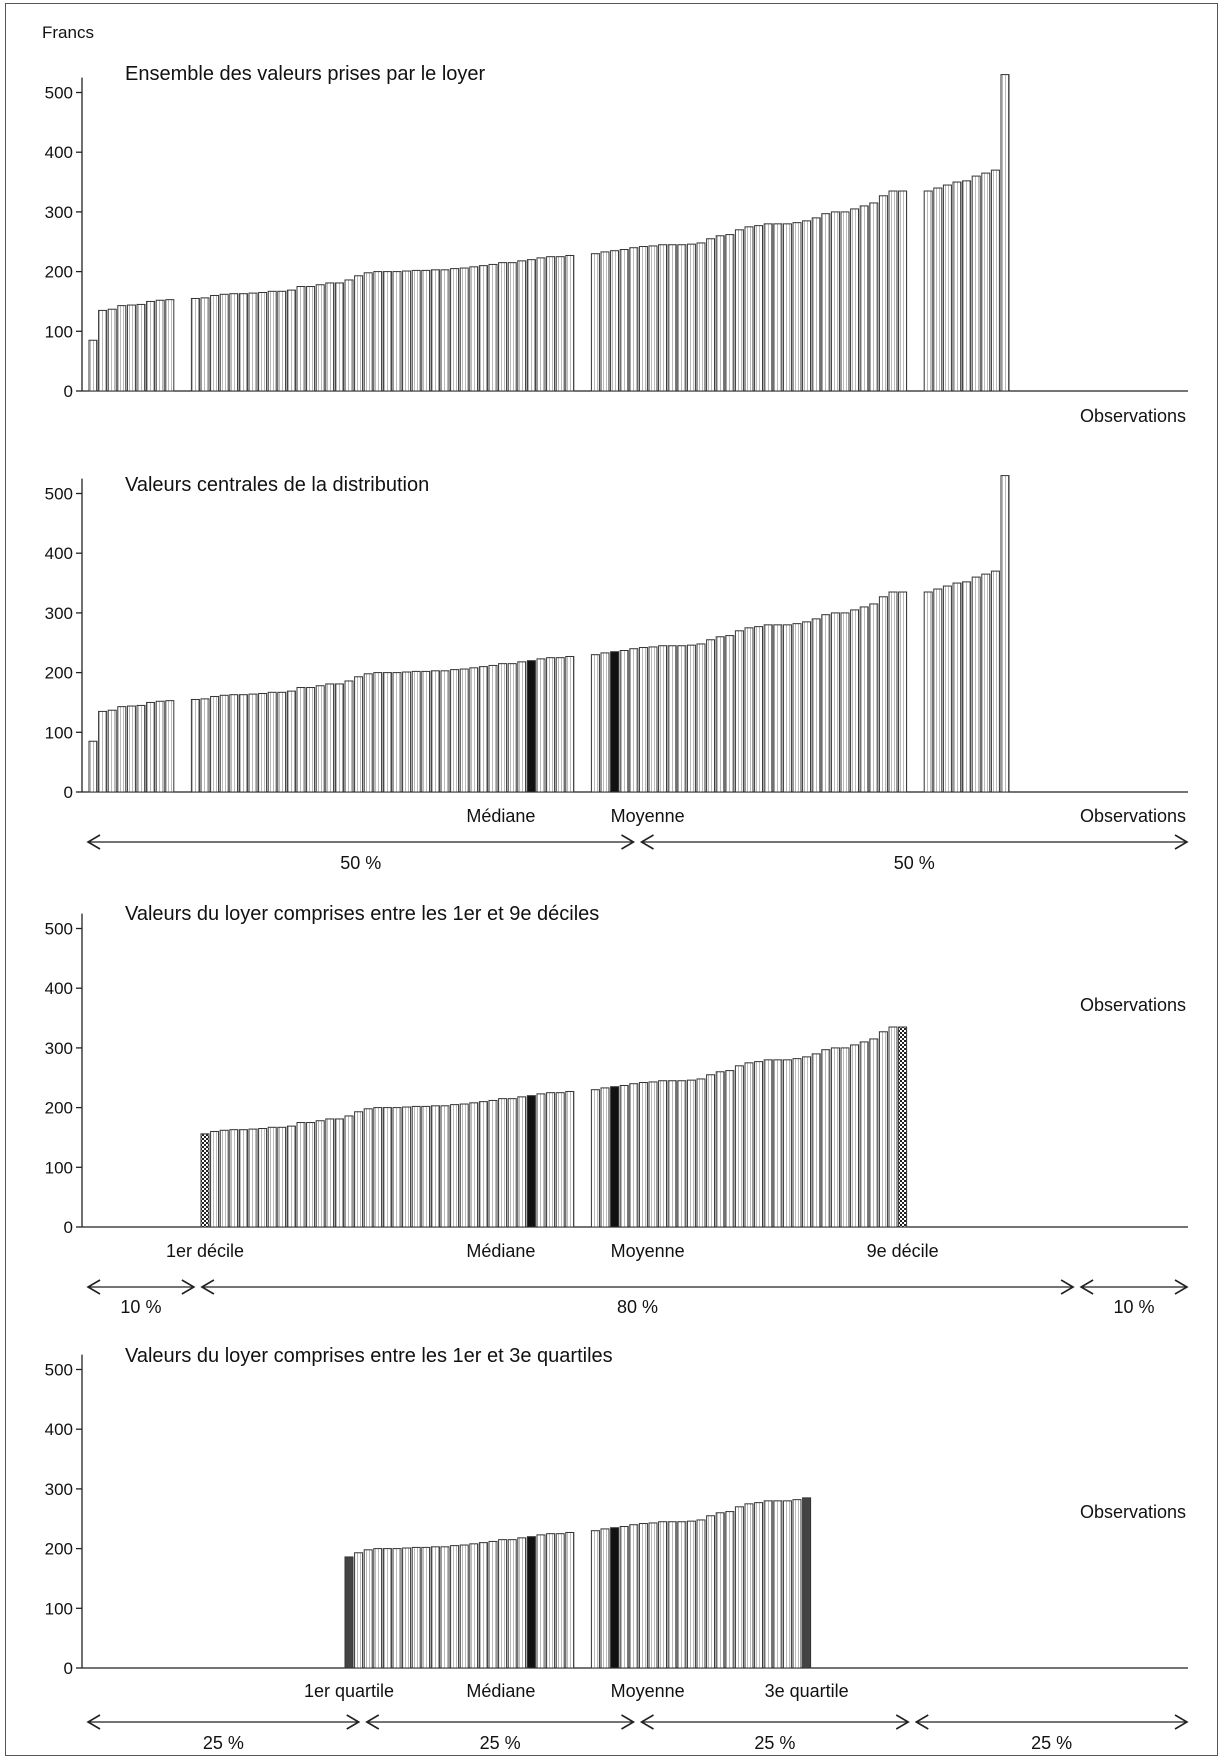  I want to click on category-label: 1er décile, so click(205, 1251).